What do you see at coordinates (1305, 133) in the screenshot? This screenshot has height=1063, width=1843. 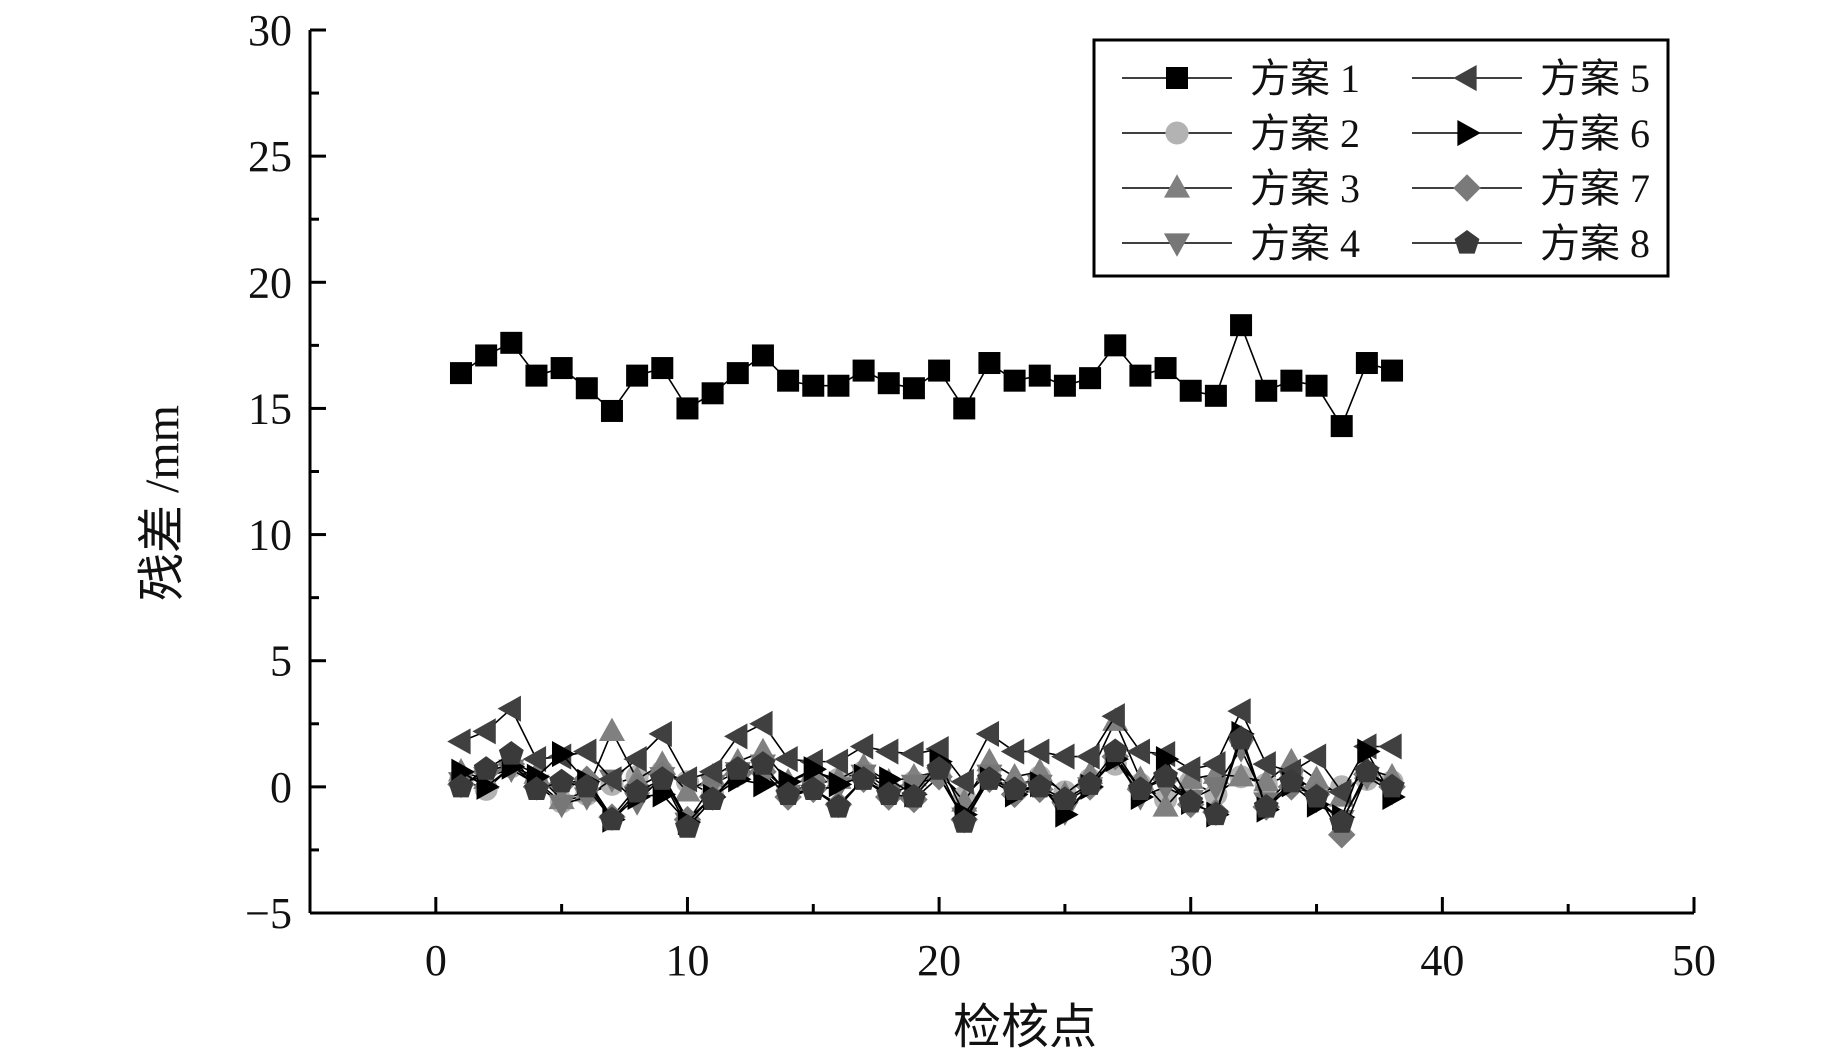 I see `legend-label: 方案 2` at bounding box center [1305, 133].